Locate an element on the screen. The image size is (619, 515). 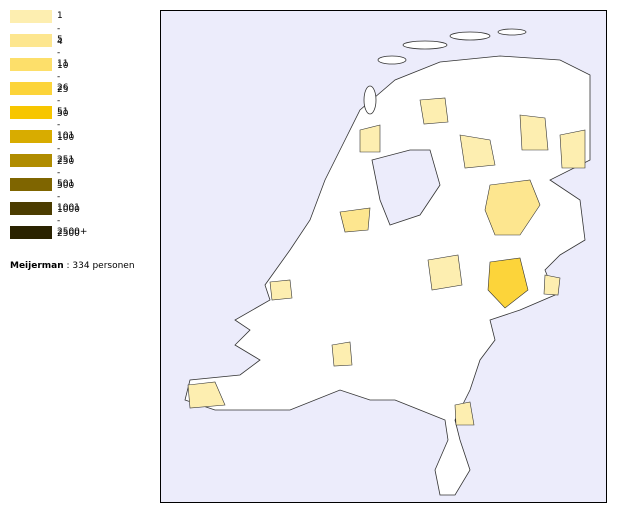
legend-label: 251 - 500 is located at coordinates (66, 173).